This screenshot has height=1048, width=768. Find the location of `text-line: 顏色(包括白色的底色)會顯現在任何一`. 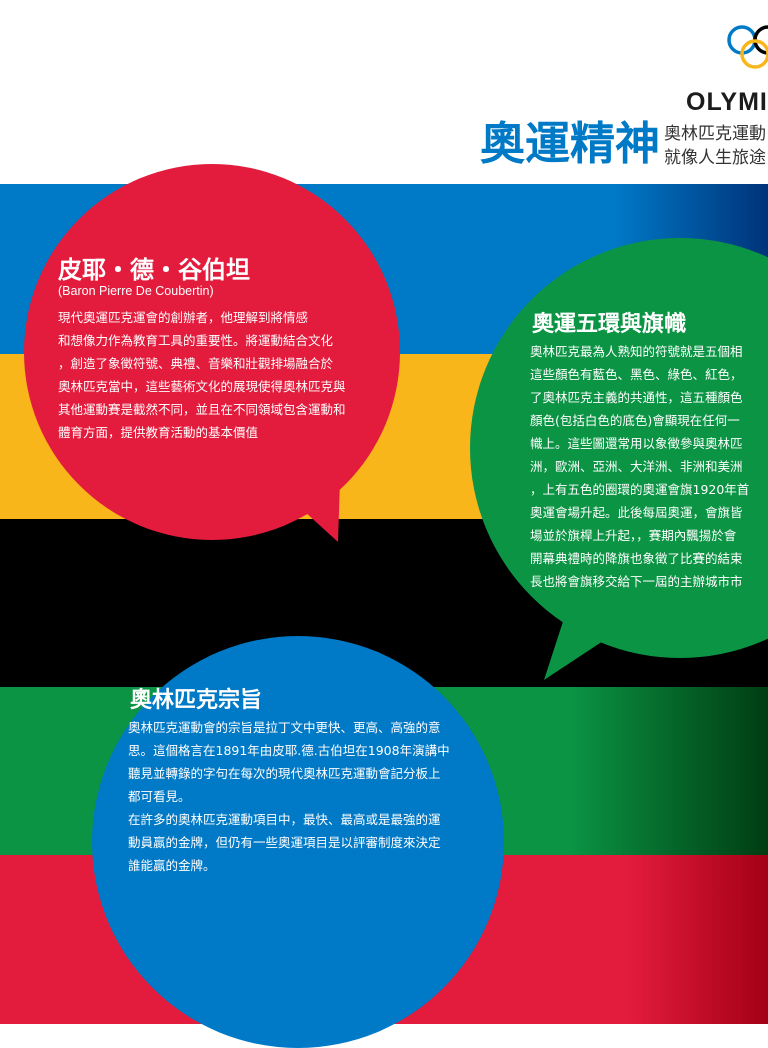

text-line: 顏色(包括白色的底色)會顯現在任何一 is located at coordinates (635, 420).